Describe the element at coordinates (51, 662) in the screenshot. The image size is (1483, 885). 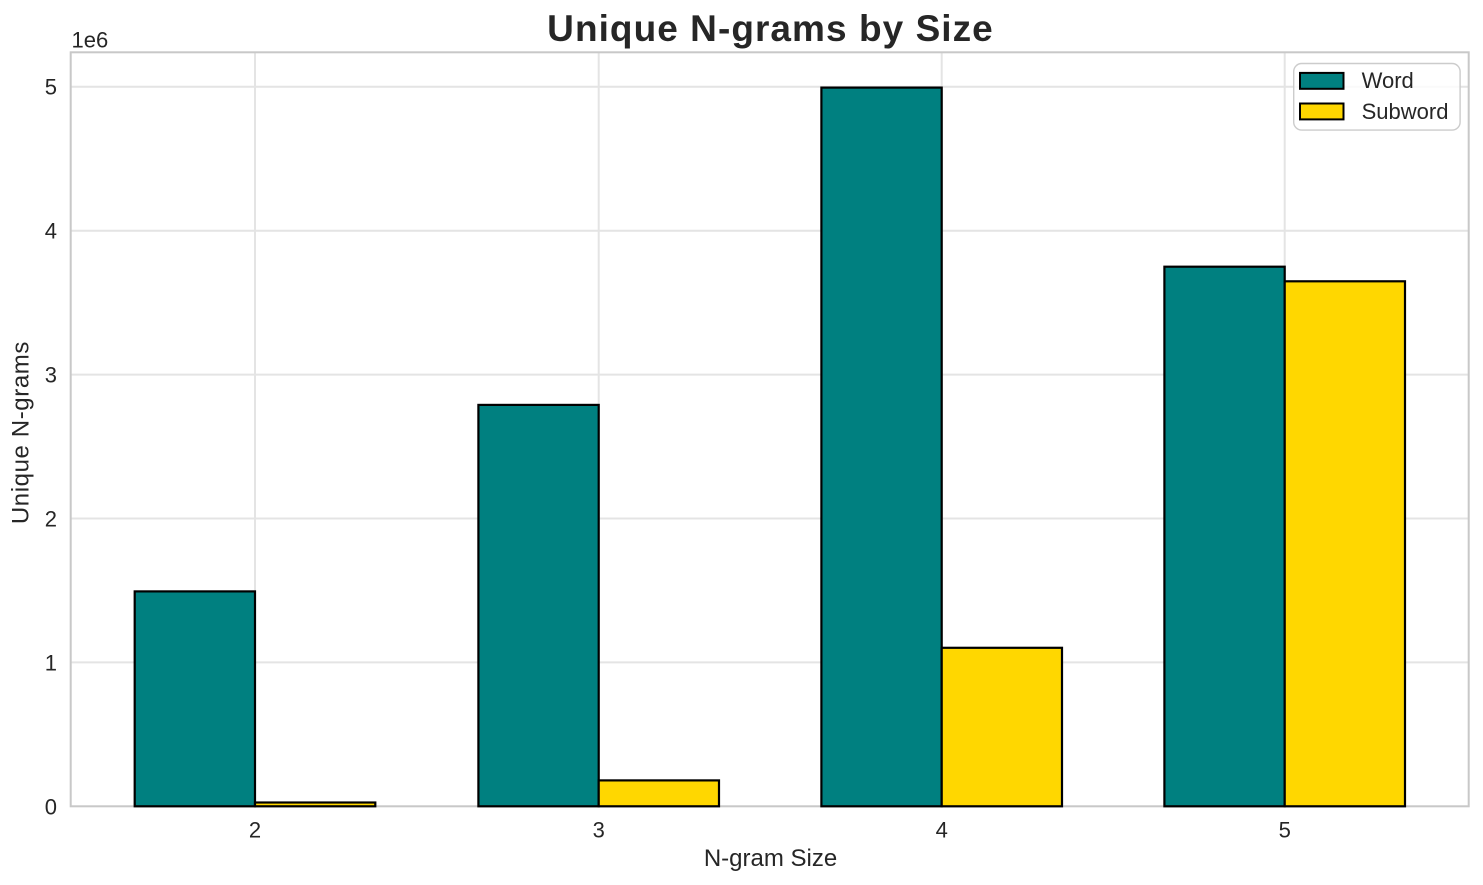
I see `svg-text: 1` at that location.